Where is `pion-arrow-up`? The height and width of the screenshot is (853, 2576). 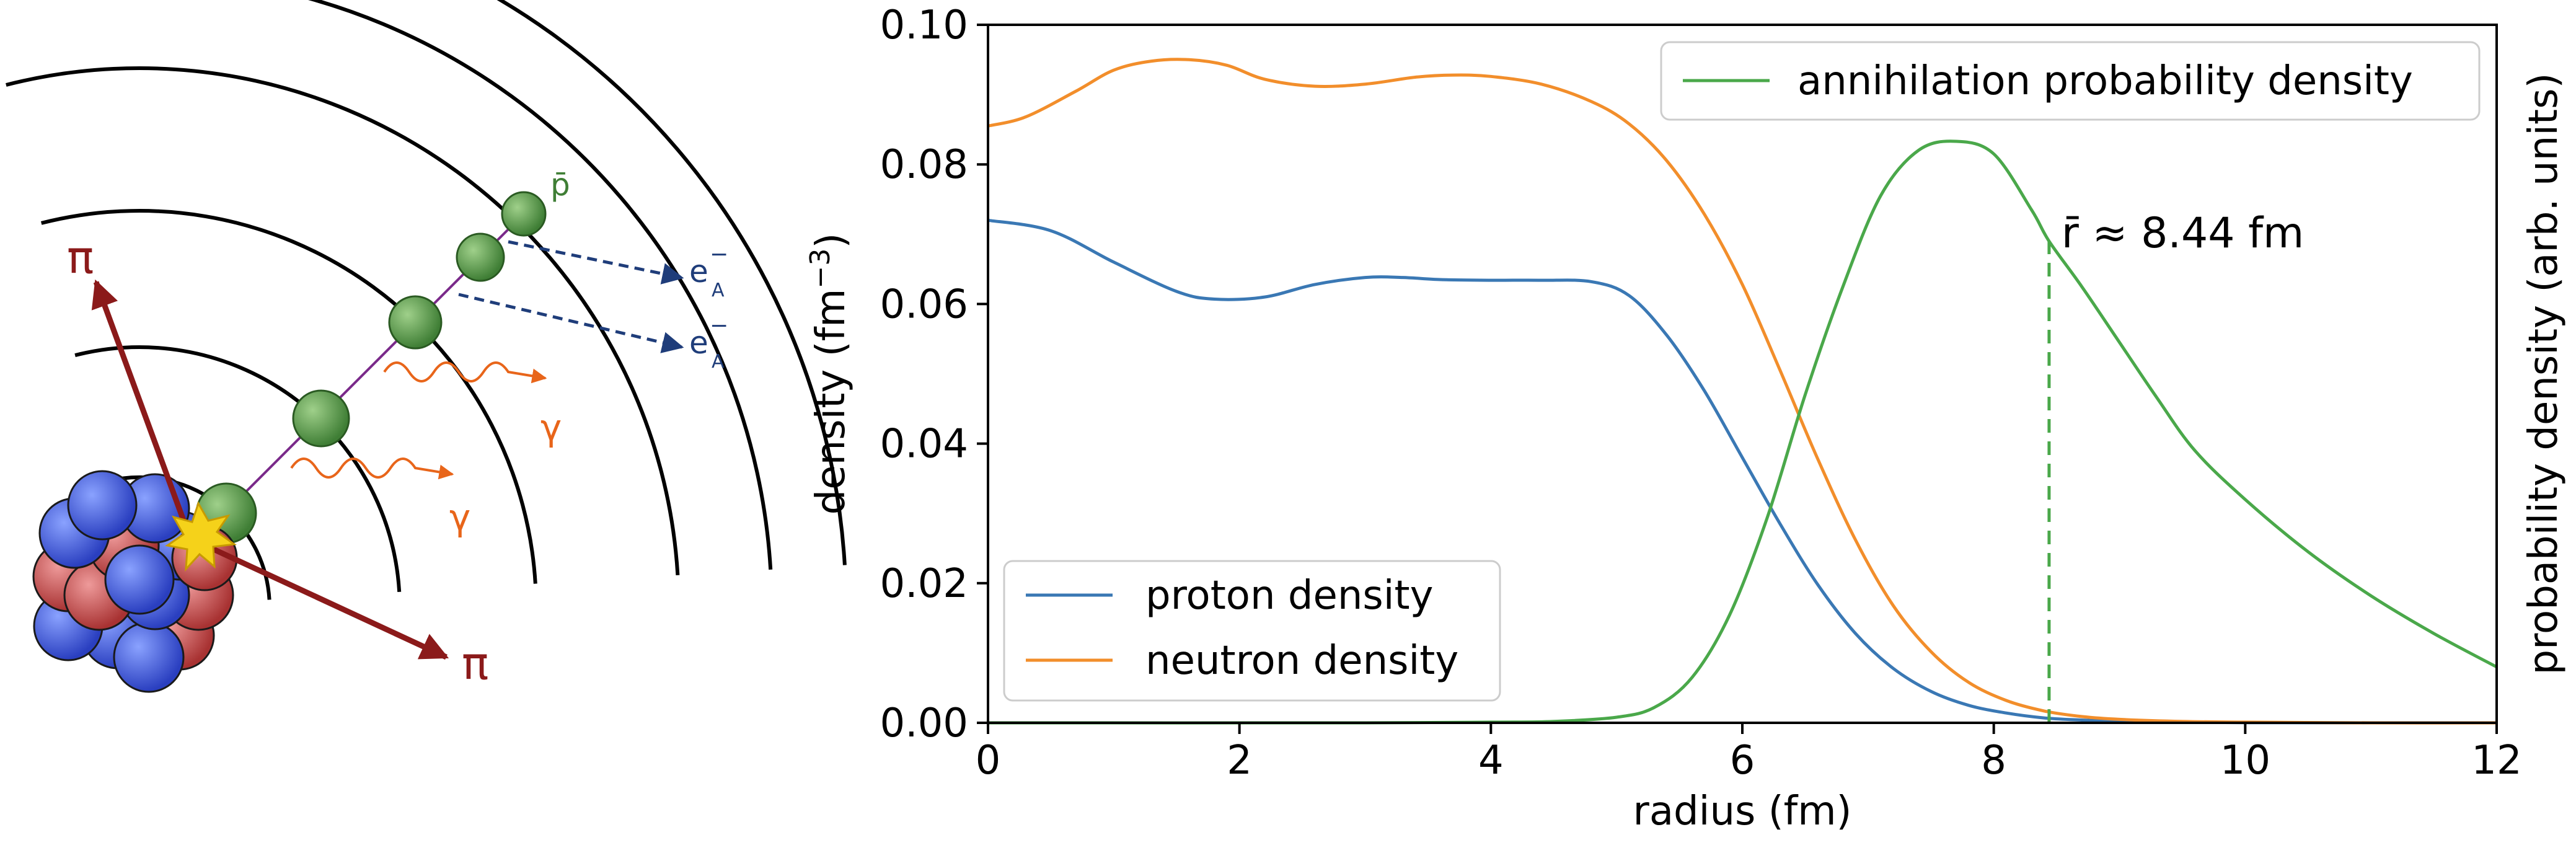
pion-arrow-up is located at coordinates (140, 404).